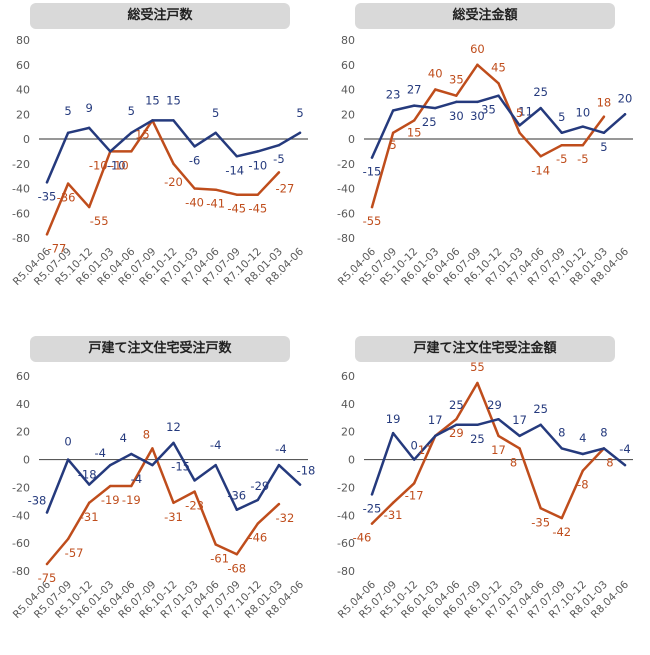 Image resolution: width=650 pixels, height=655 pixels. What do you see at coordinates (173, 182) in the screenshot?
I see `series-2-data-label: -20` at bounding box center [173, 182].